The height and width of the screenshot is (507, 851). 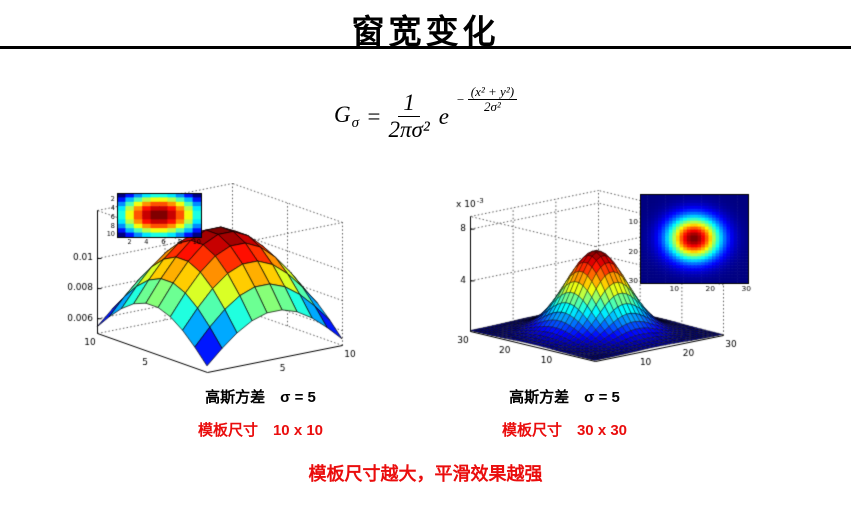 What do you see at coordinates (425, 474) in the screenshot?
I see `conclusion-text: 模板尺寸越大，平滑效果越强` at bounding box center [425, 474].